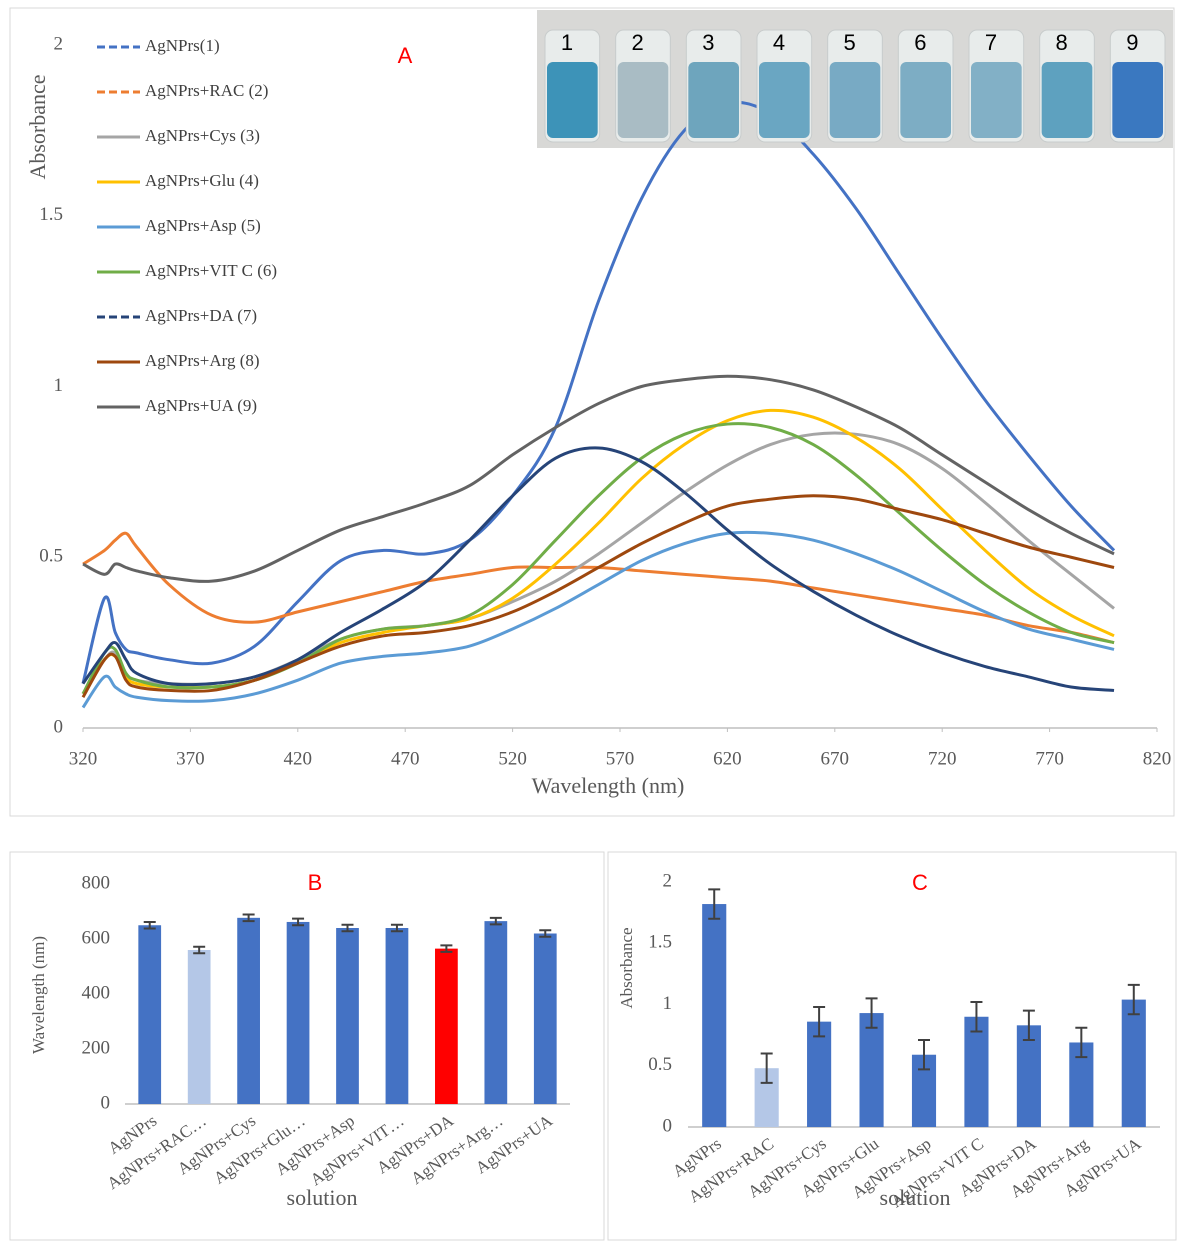  I want to click on vial-number: 3, so click(708, 42).